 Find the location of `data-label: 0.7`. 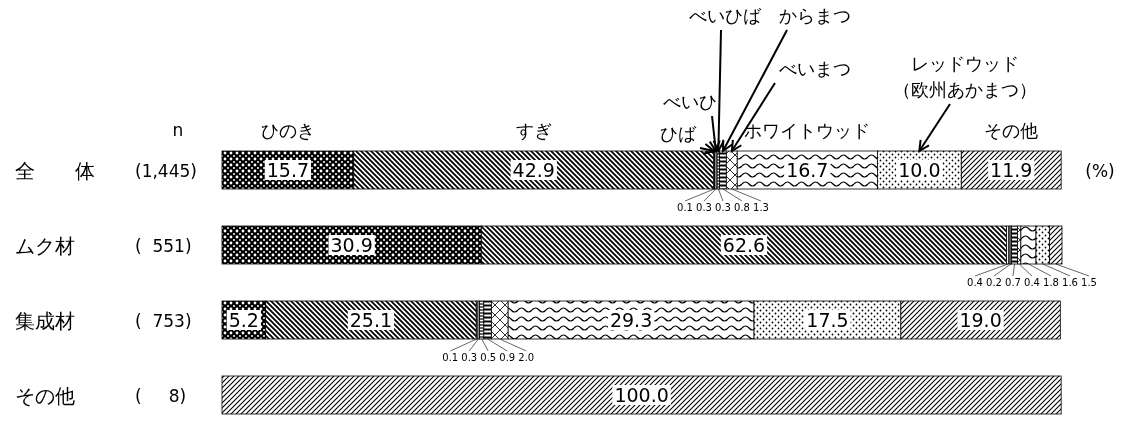

data-label: 0.7 is located at coordinates (1013, 282).